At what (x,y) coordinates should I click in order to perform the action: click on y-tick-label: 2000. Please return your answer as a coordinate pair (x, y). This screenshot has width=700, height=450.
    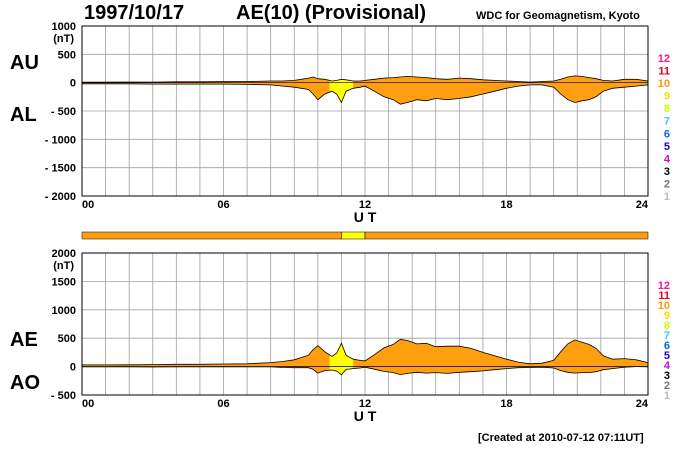
    Looking at the image, I should click on (64, 254).